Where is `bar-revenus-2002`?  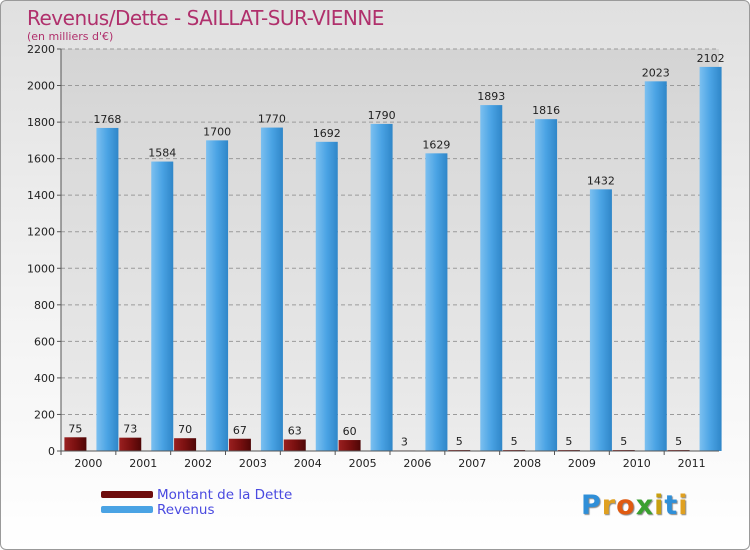 bar-revenus-2002 is located at coordinates (217, 295).